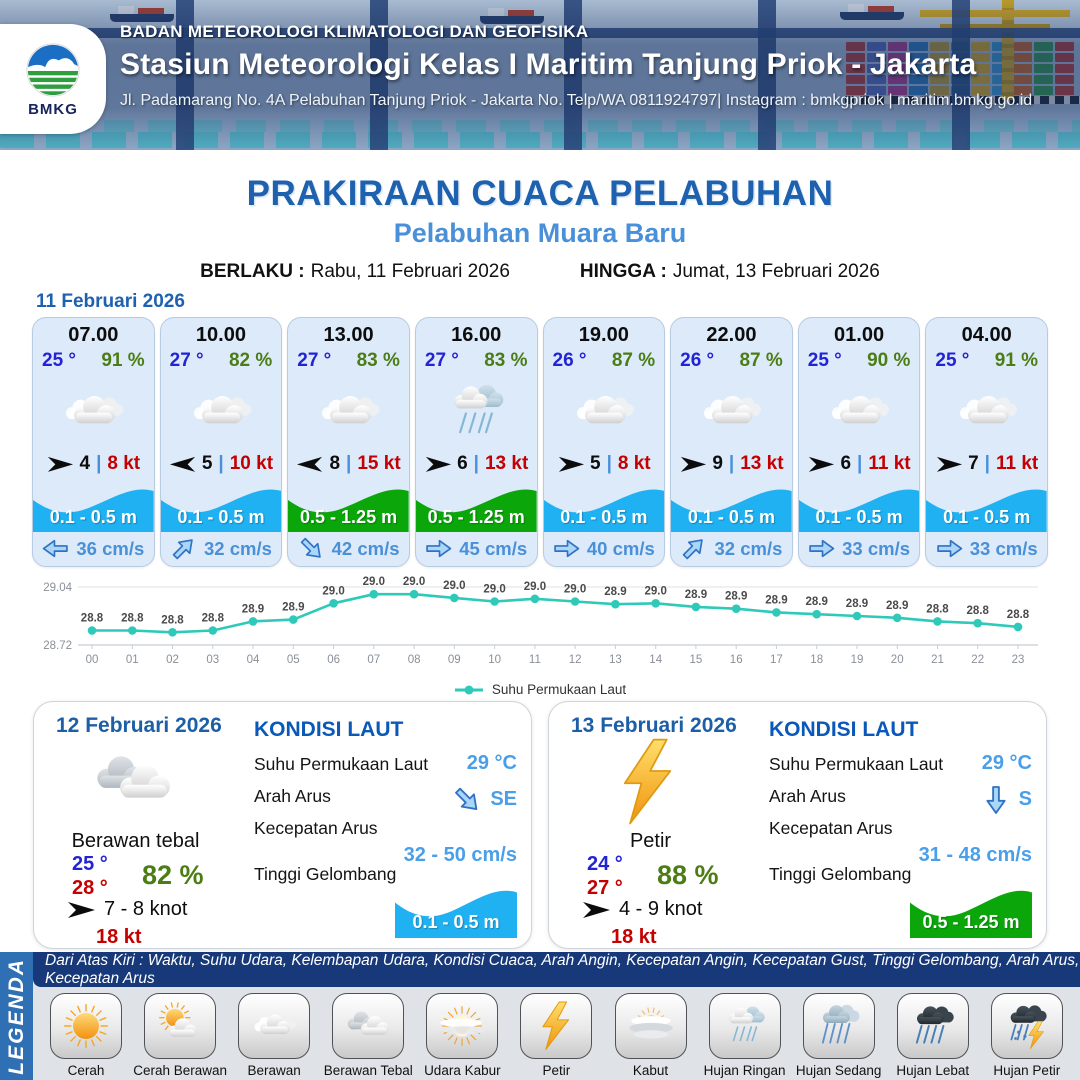  I want to click on wave-height: 0.5 - 1.25 m, so click(349, 517).